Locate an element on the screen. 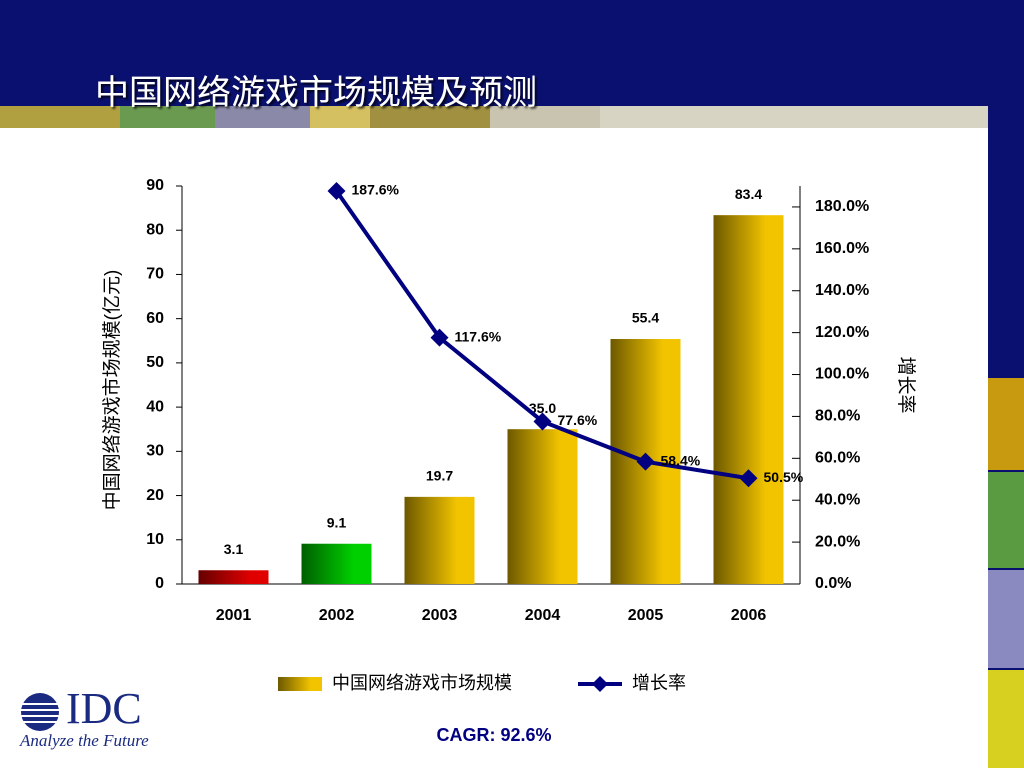 The image size is (1024, 768). x-tick-label: 2001 is located at coordinates (234, 615).